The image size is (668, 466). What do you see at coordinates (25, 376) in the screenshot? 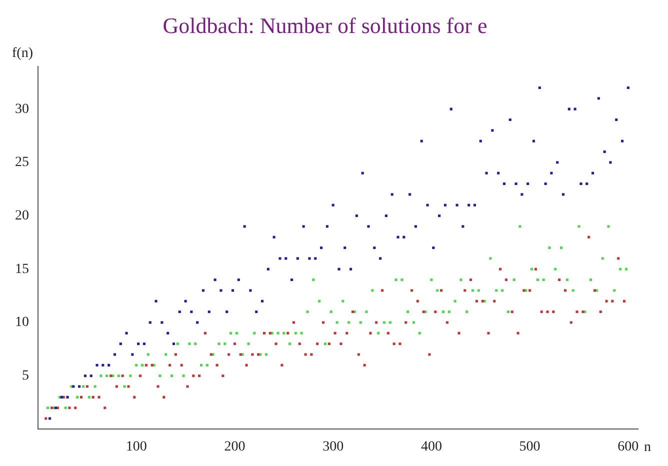
I see `y-tick-label: 5` at bounding box center [25, 376].